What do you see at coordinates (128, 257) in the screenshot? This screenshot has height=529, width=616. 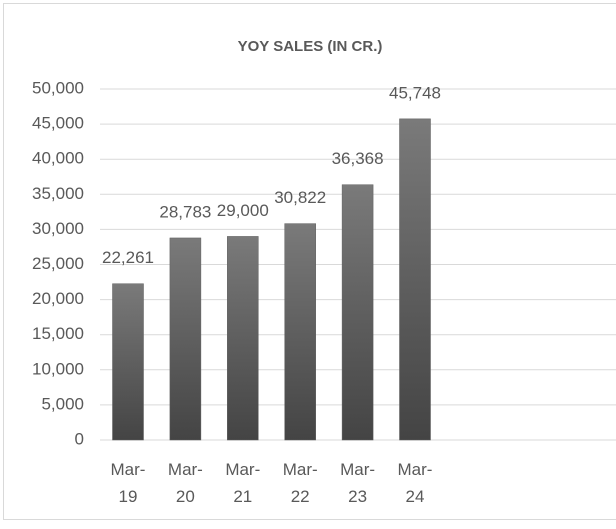 I see `data-label: 22,261` at bounding box center [128, 257].